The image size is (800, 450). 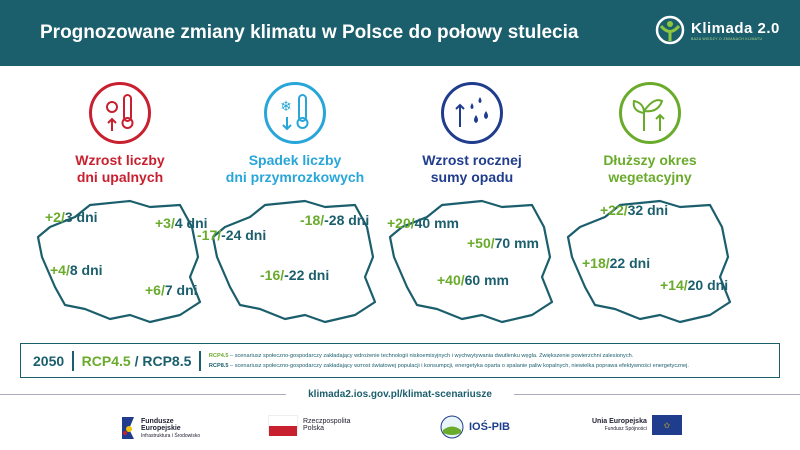 I want to click on rcp45-label: RCP4.5, so click(x=106, y=360).